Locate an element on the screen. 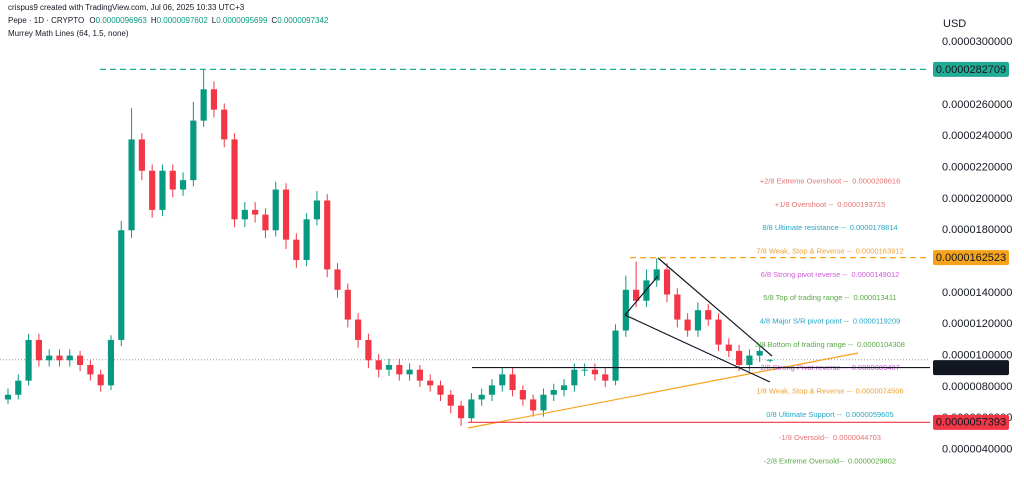 This screenshot has height=495, width=1024. y-tick-label: 0.0000080000 is located at coordinates (977, 387).